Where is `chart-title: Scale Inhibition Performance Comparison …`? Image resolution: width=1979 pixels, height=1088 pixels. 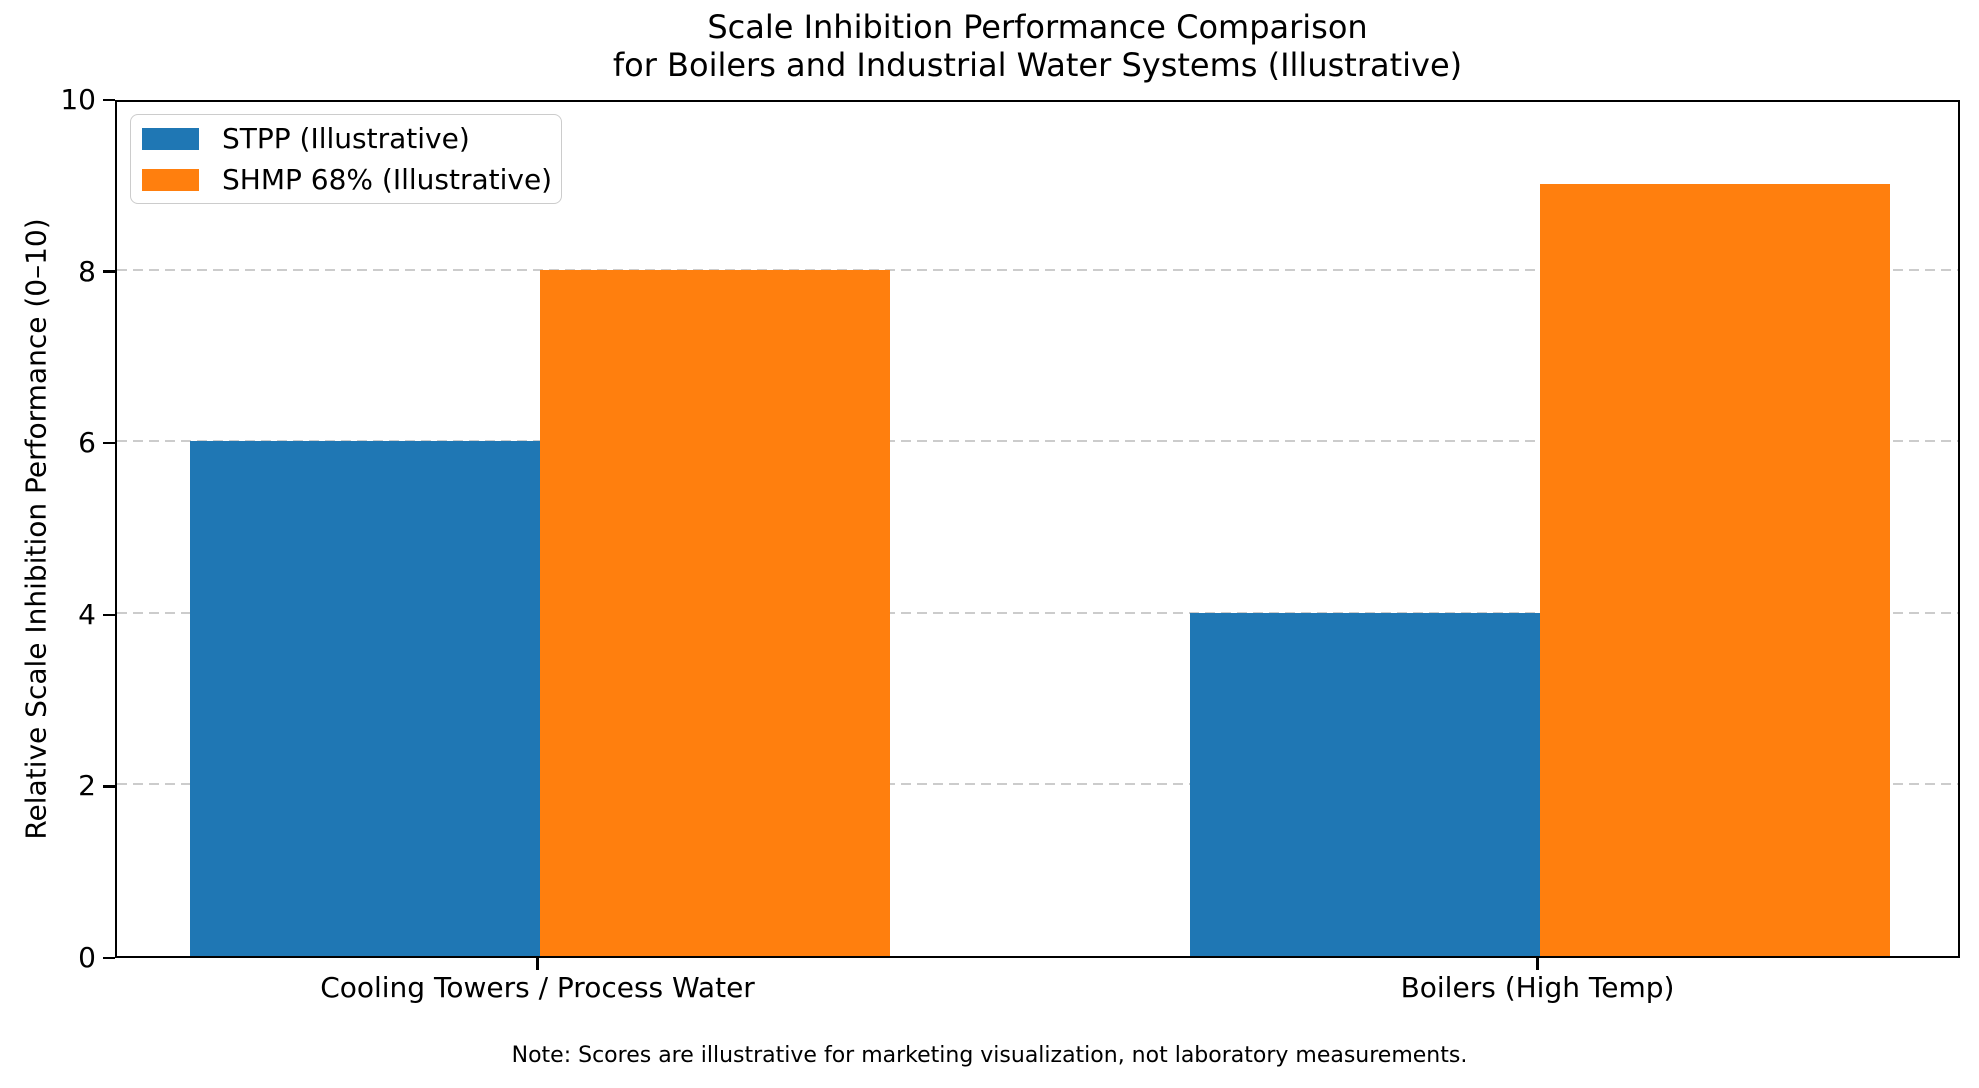
chart-title: Scale Inhibition Performance Comparison … is located at coordinates (1037, 46).